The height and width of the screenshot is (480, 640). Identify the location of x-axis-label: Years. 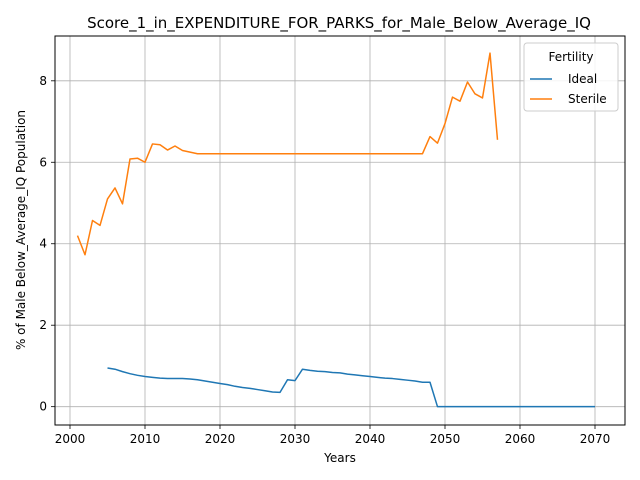
(339, 458).